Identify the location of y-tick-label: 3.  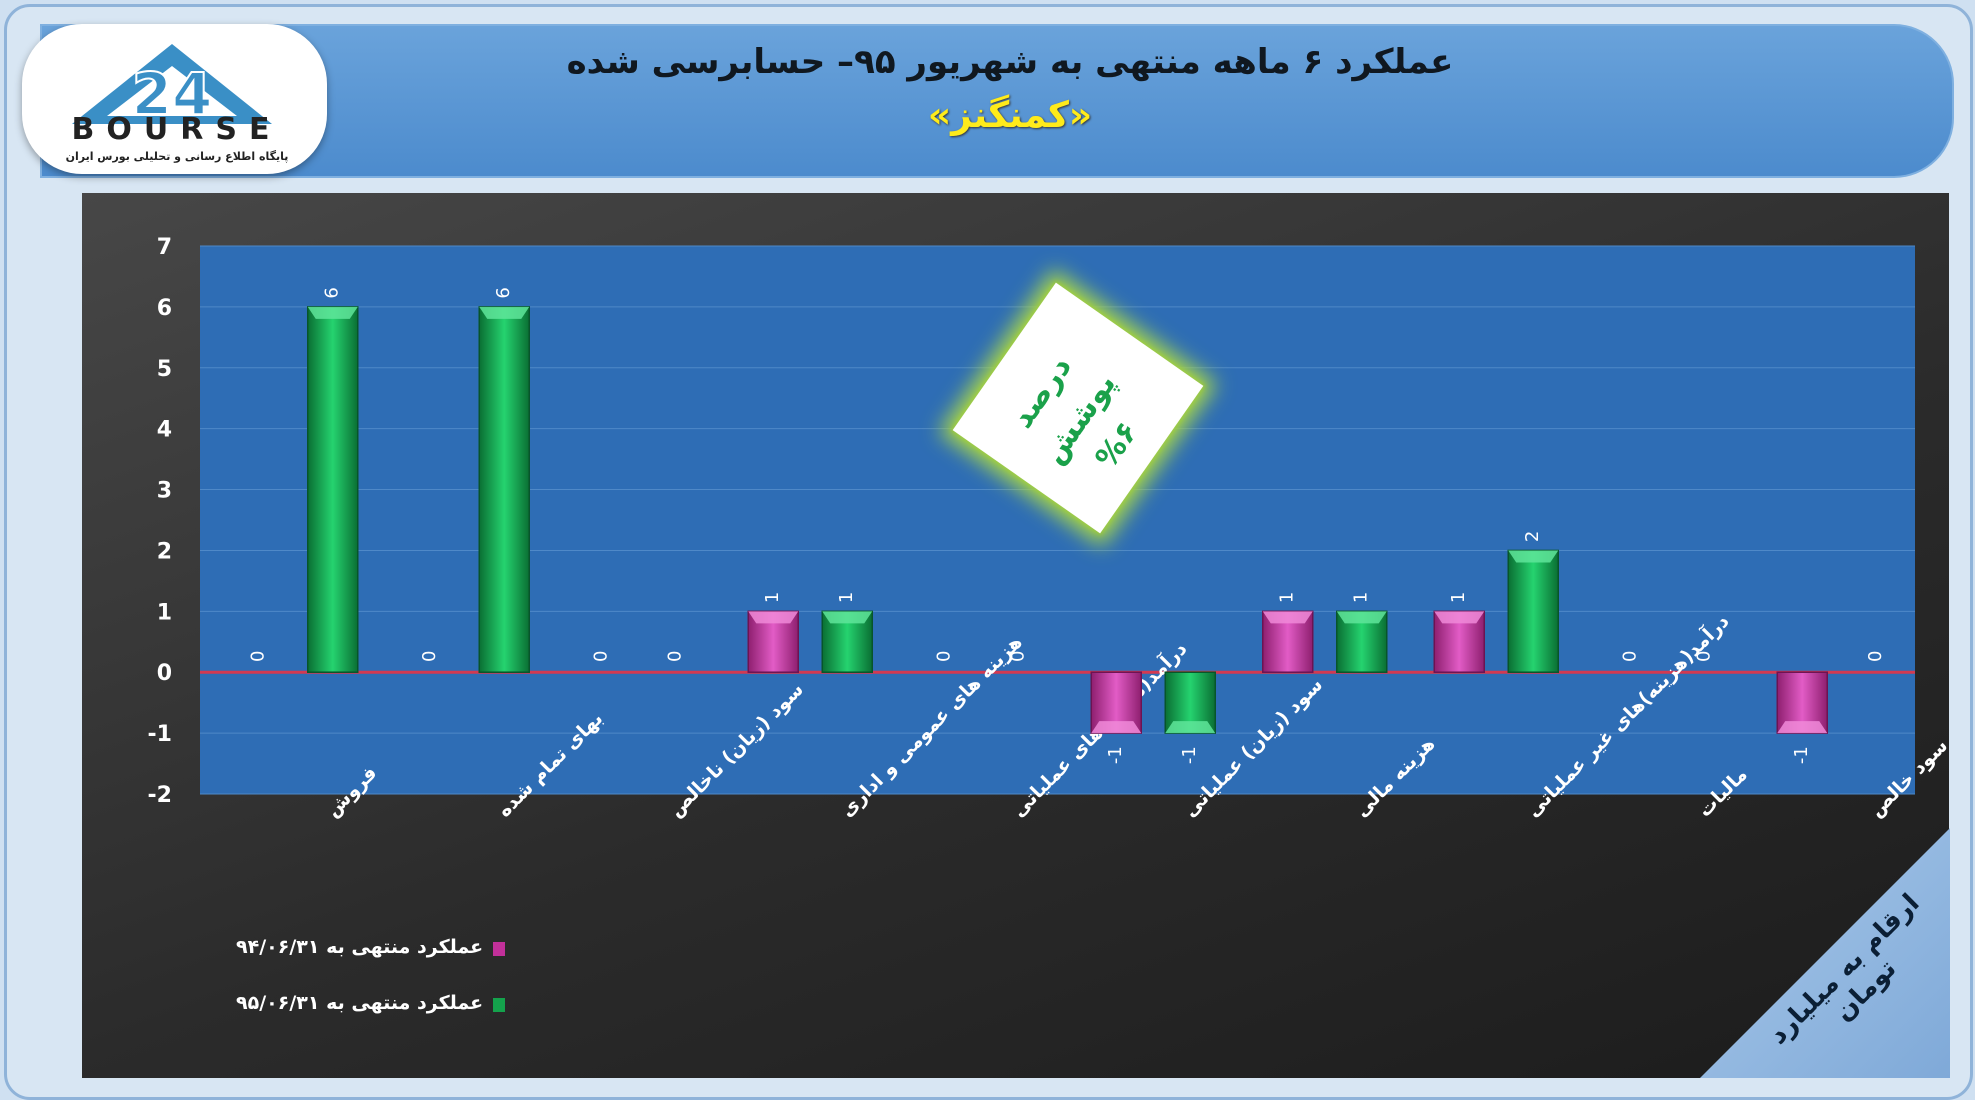
(164, 491).